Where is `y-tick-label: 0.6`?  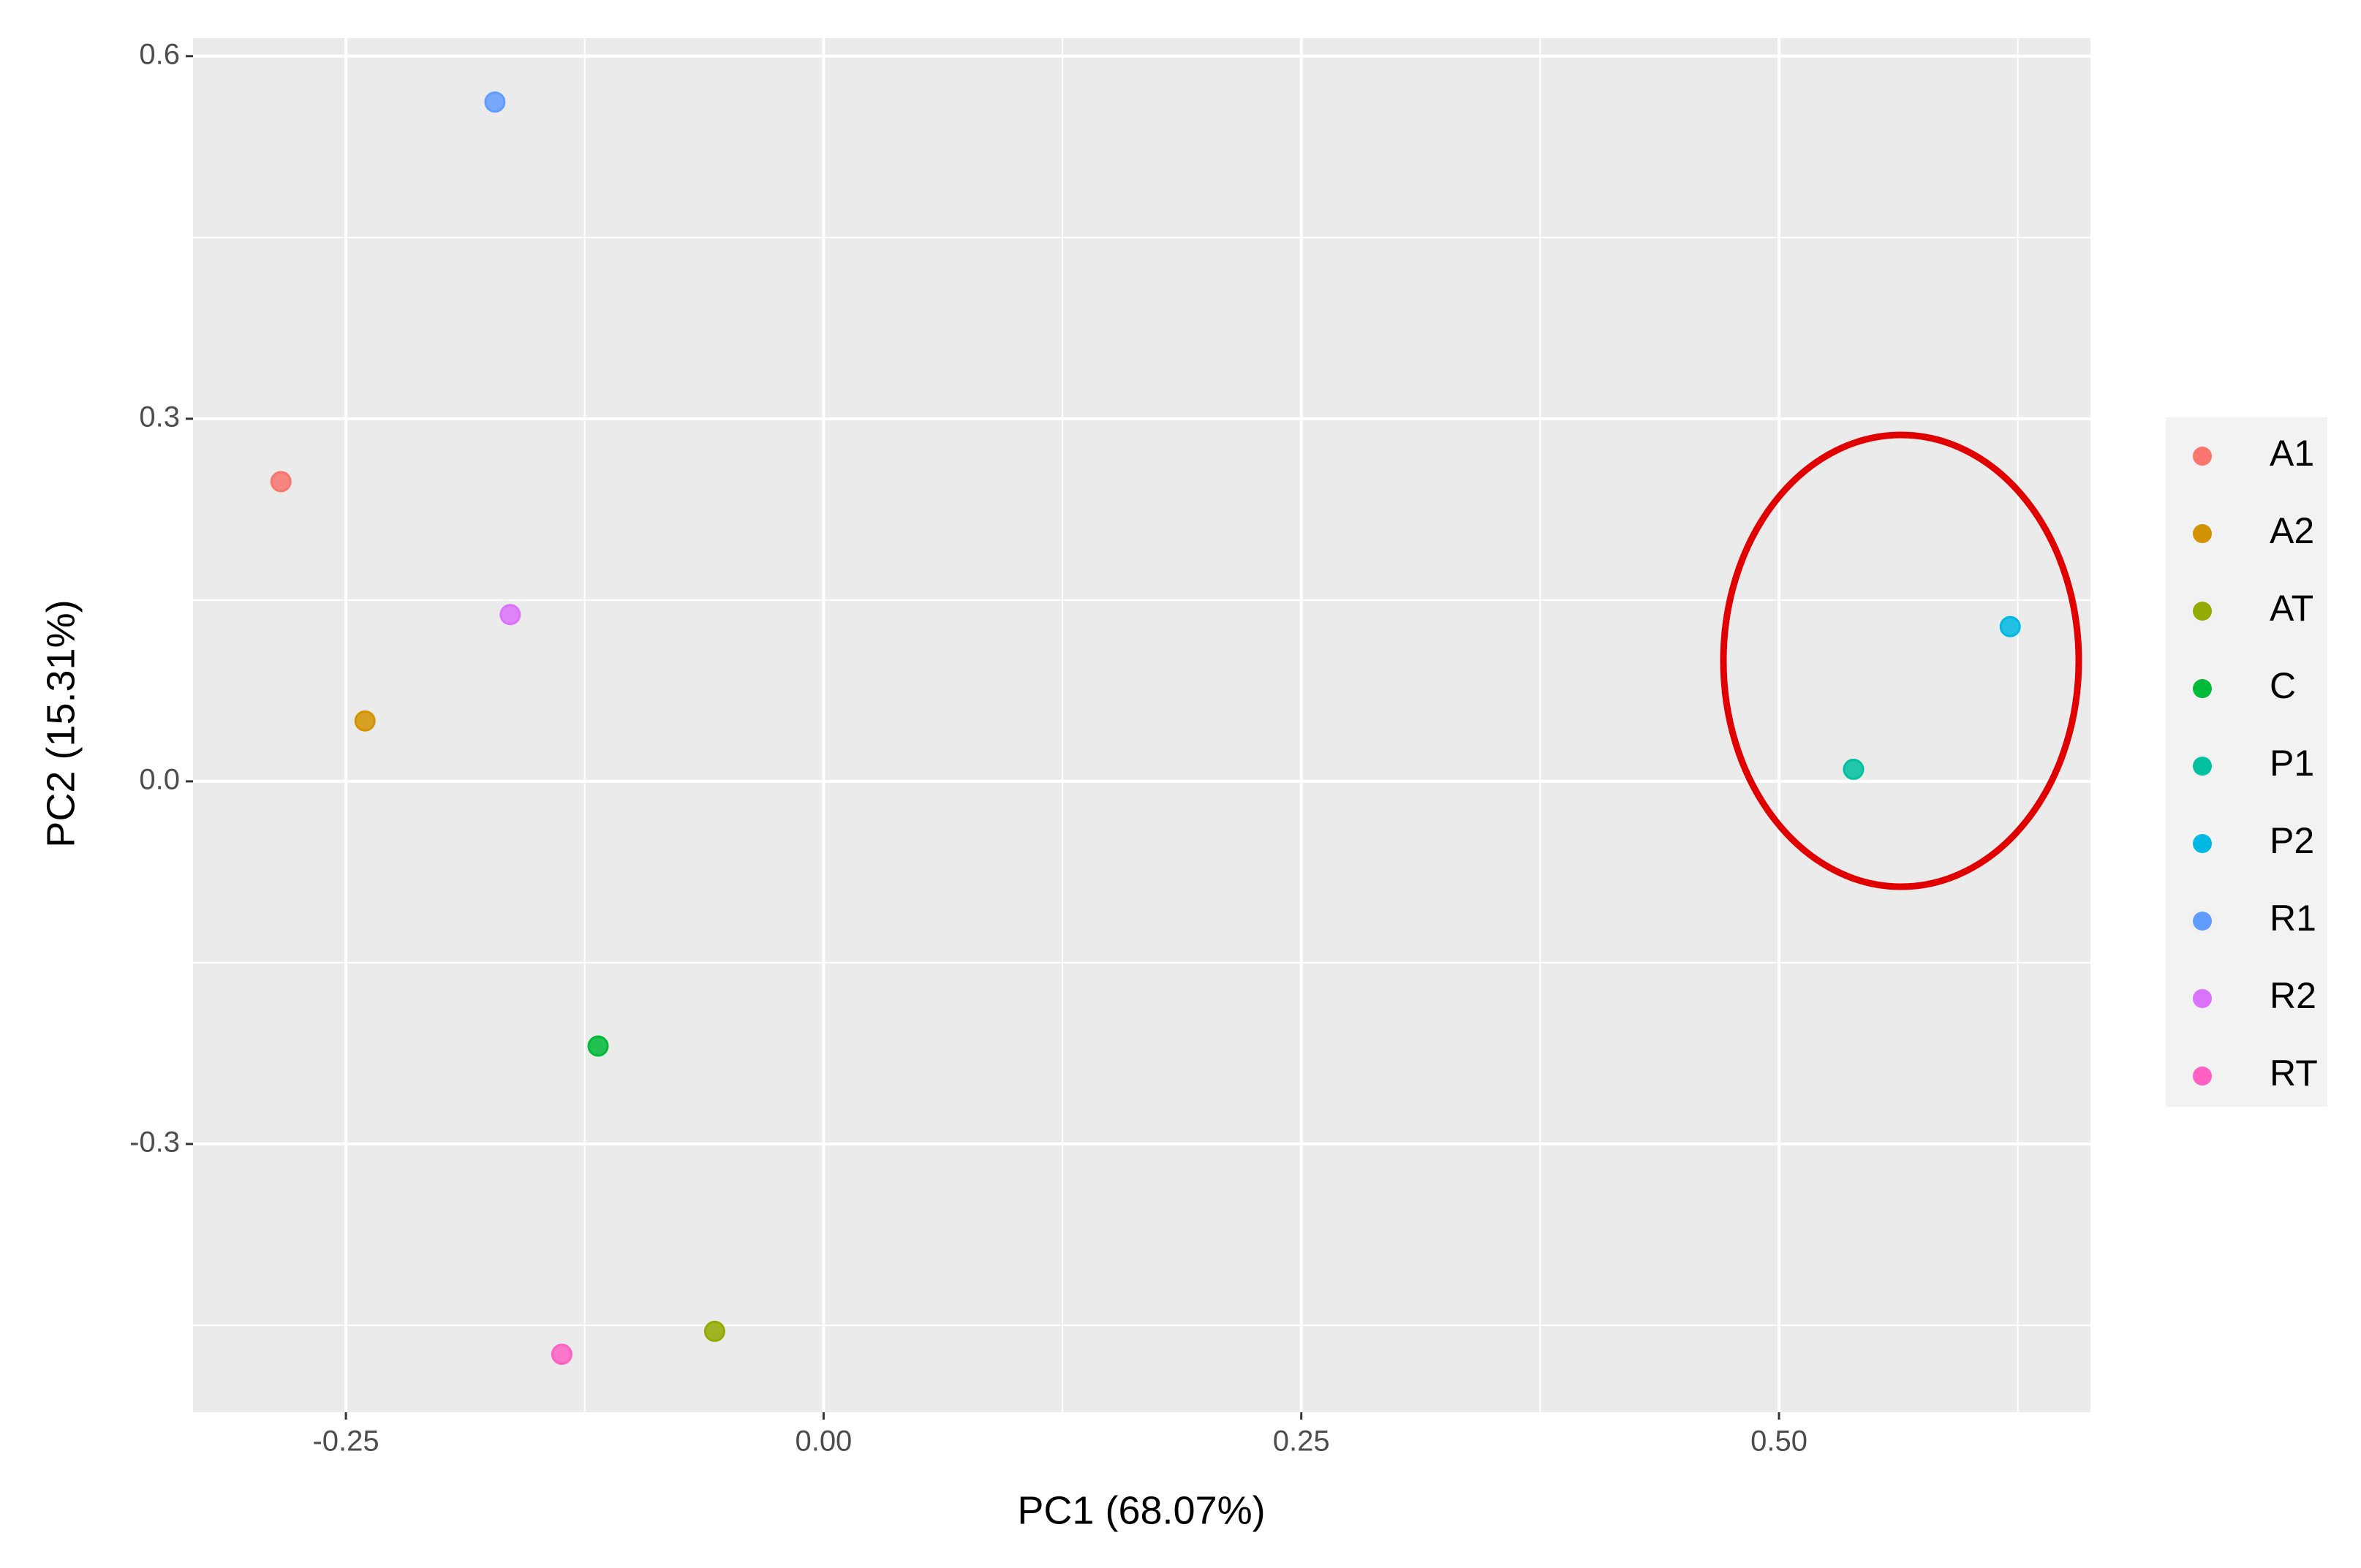 y-tick-label: 0.6 is located at coordinates (160, 54).